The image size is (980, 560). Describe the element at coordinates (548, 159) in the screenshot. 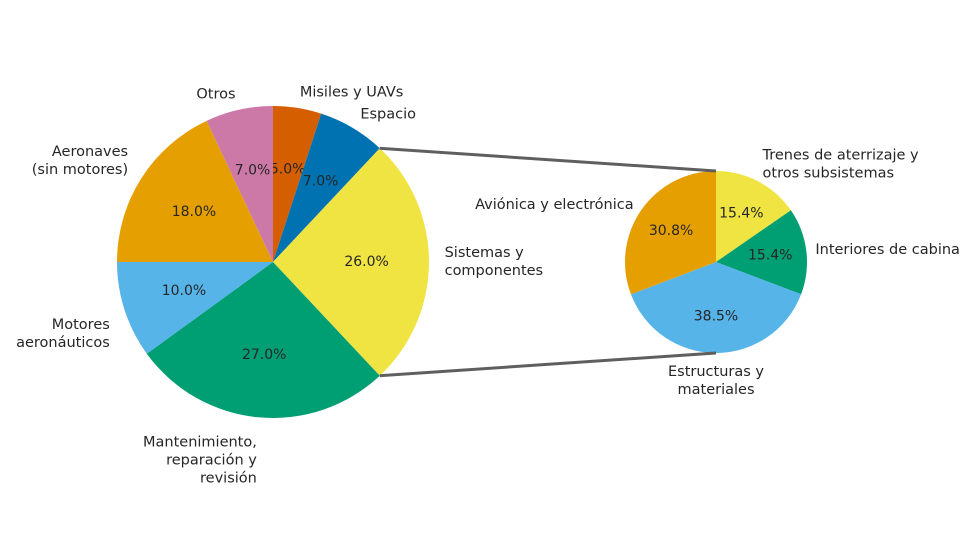

I see `connector-line-top` at that location.